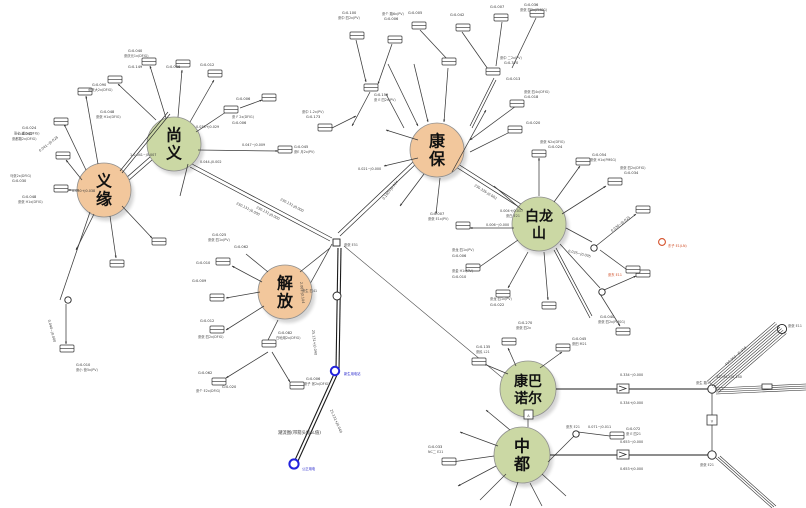  Describe the element at coordinates (219, 239) in the screenshot. I see `gen-sublabel: 张张 四1x(PV)` at that location.